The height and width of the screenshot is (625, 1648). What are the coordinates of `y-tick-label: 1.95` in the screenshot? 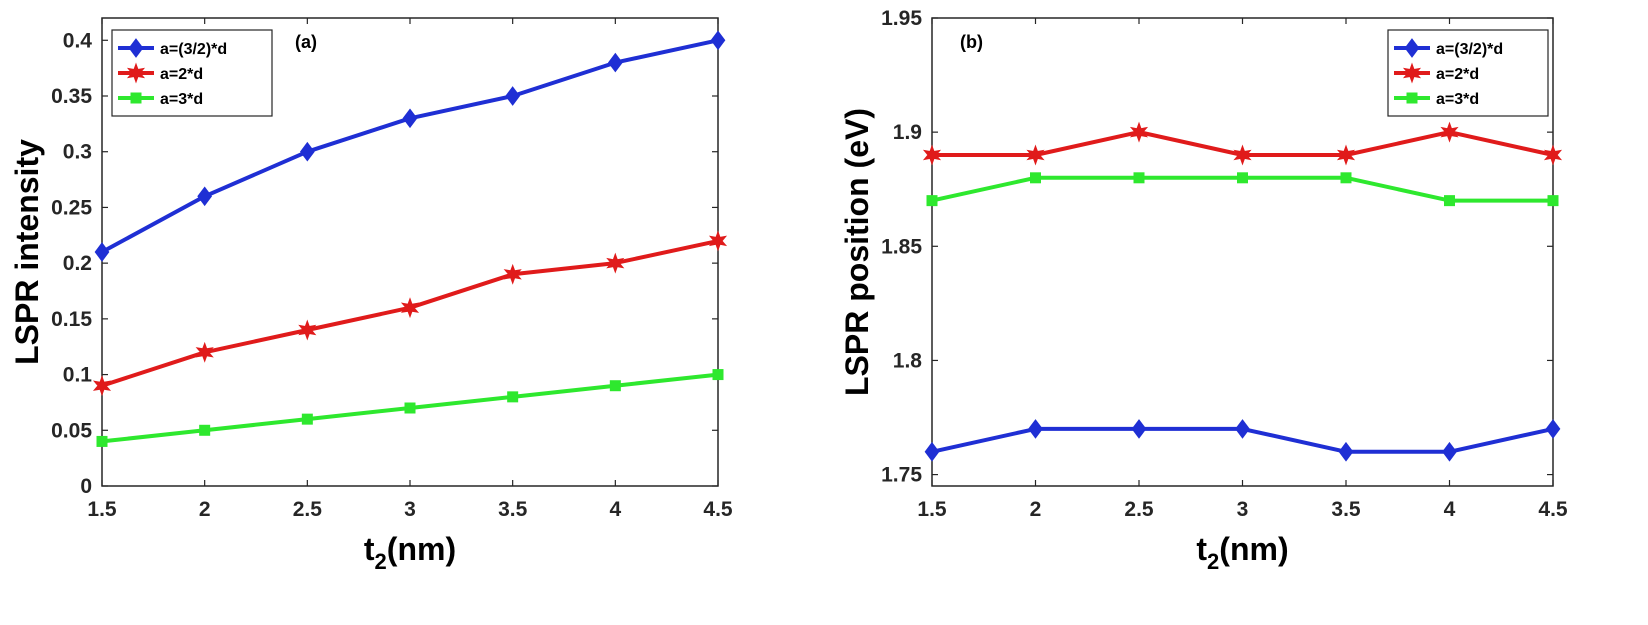 It's located at (901, 18).